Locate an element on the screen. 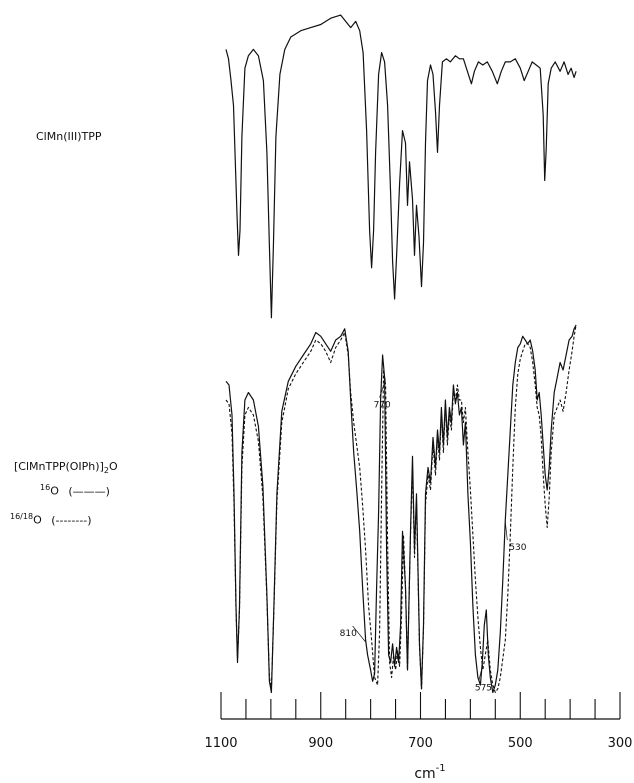  panel2-compound-label: [ClMnTPP(OIPh)]2O is located at coordinates (66, 467).